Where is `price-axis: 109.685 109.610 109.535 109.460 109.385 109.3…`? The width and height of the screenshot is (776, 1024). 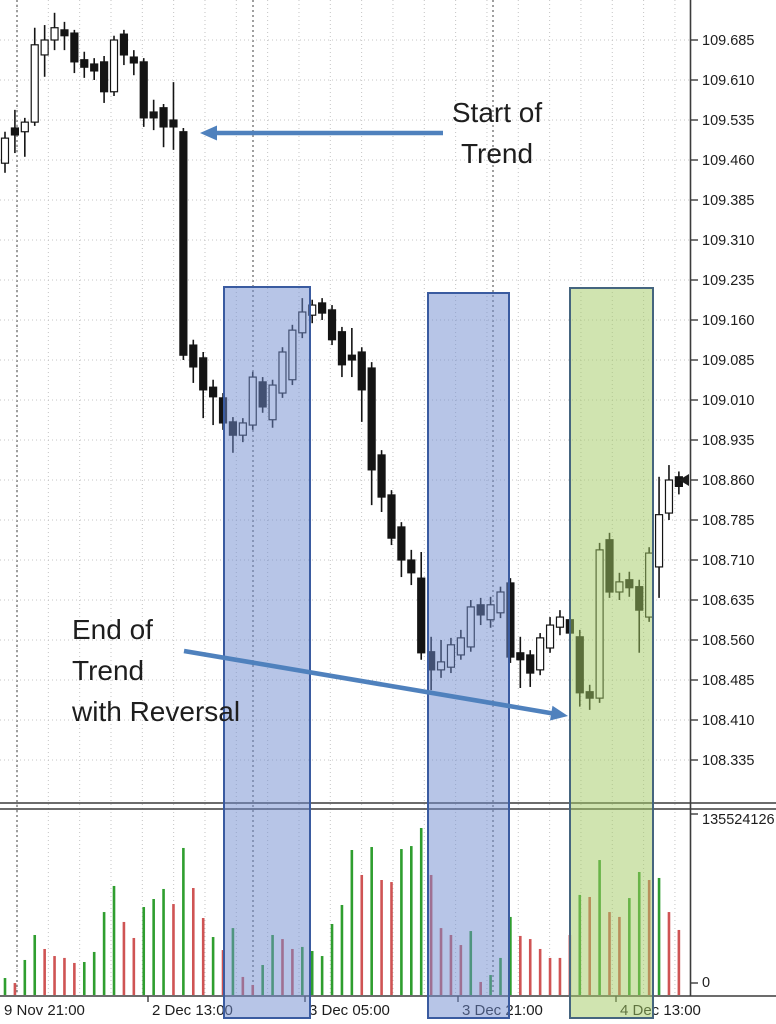 price-axis: 109.685 109.610 109.535 109.460 109.385 109.3… is located at coordinates (722, 401).